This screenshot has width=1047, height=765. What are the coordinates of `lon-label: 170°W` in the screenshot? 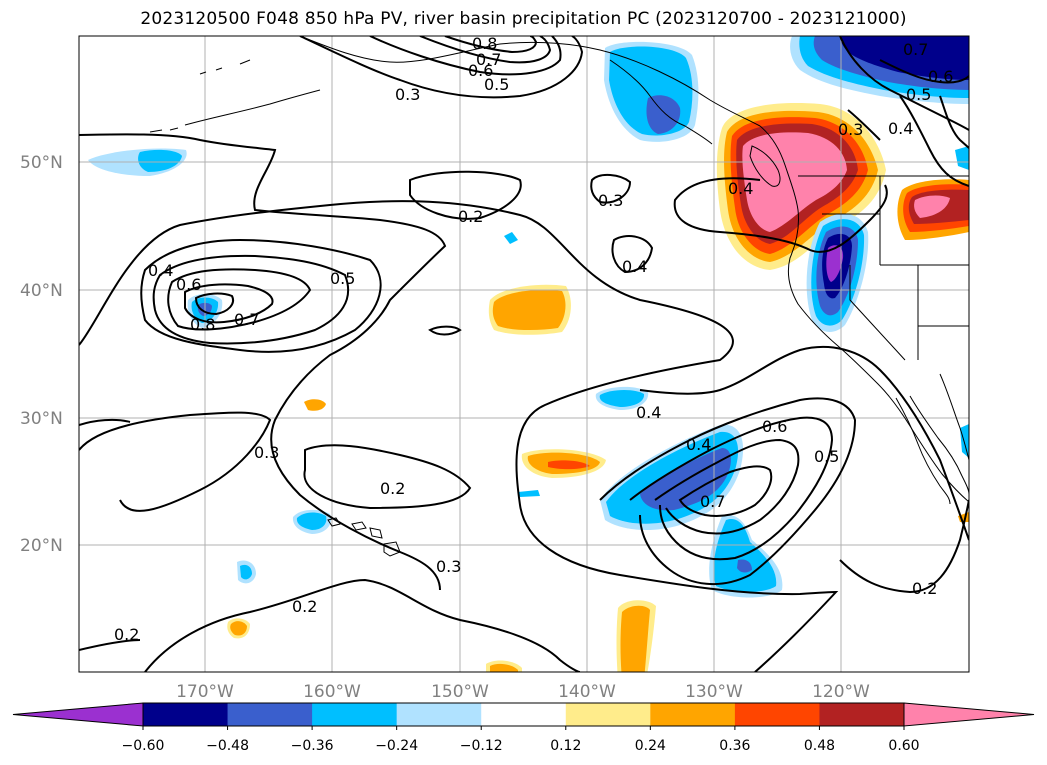 It's located at (205, 692).